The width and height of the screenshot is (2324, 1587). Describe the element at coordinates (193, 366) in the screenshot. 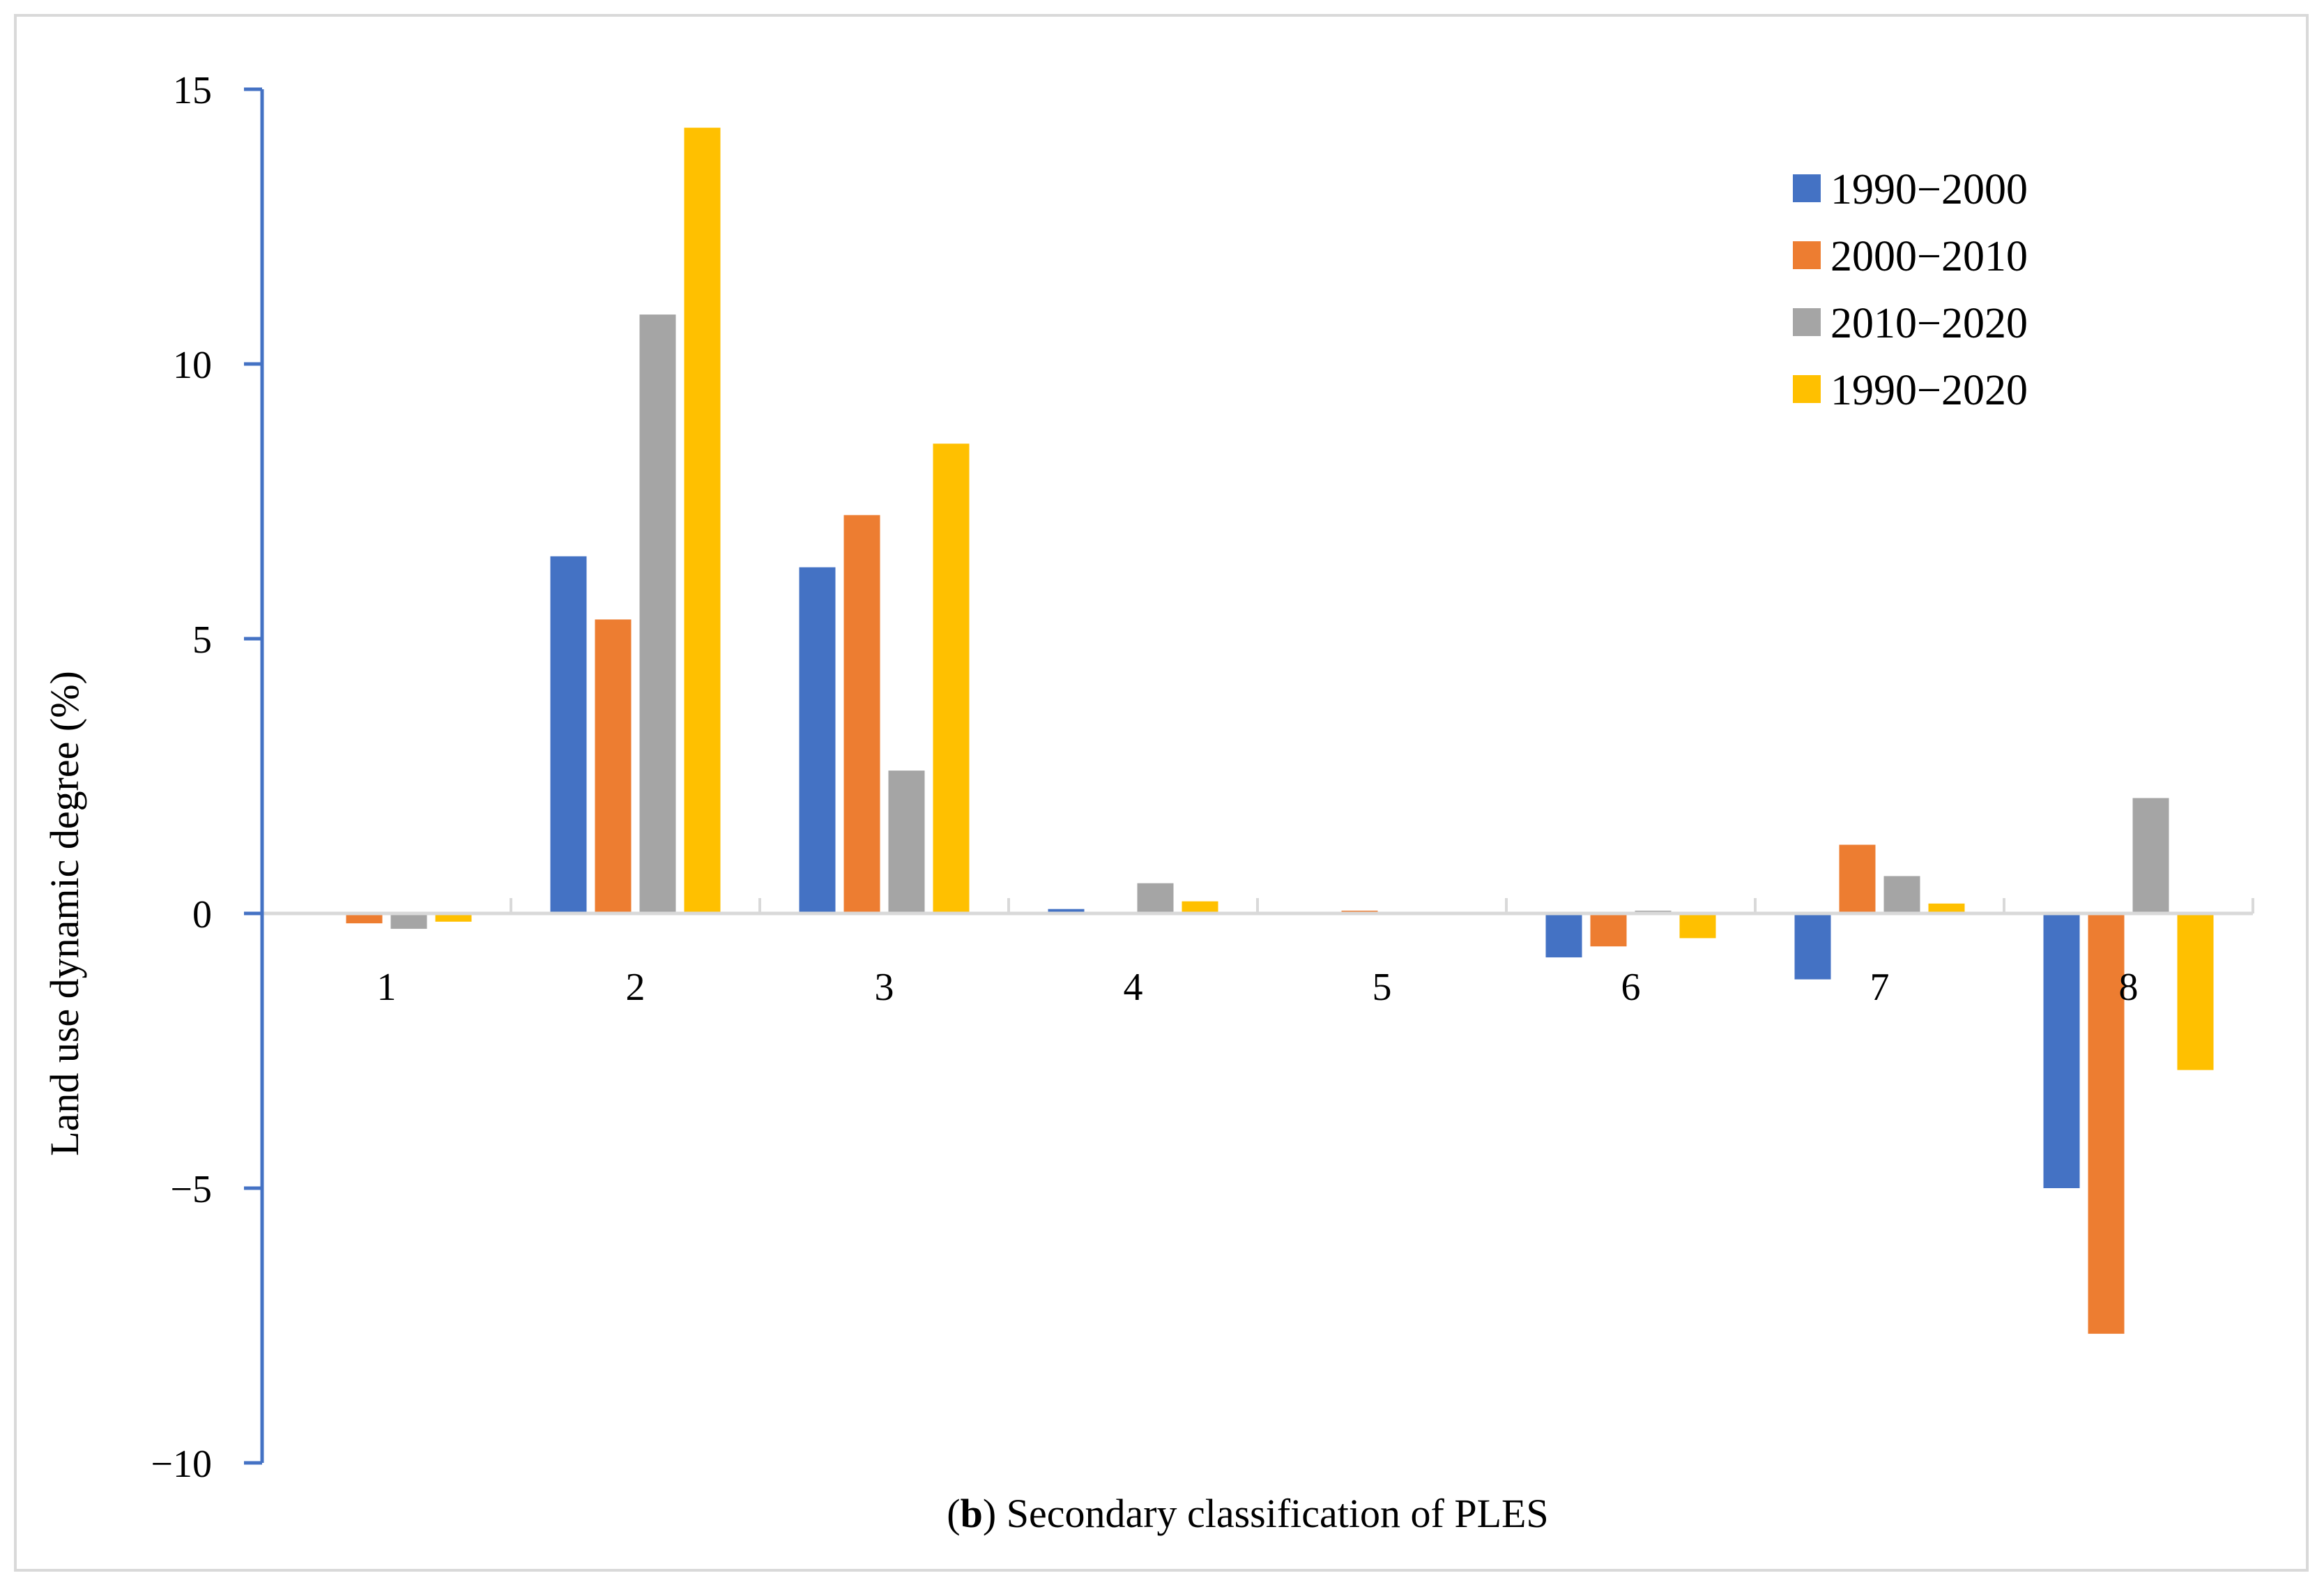

I see `y-tick-label: 10` at that location.